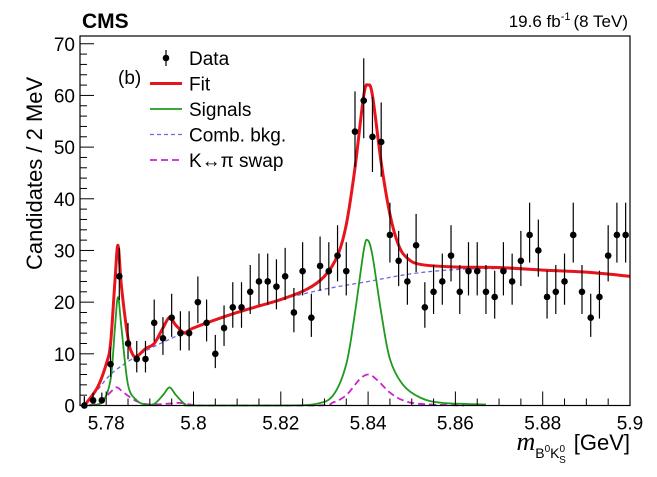 This screenshot has width=657, height=477. What do you see at coordinates (34, 173) in the screenshot?
I see `y-axis-label: Candidates / 2 MeV` at bounding box center [34, 173].